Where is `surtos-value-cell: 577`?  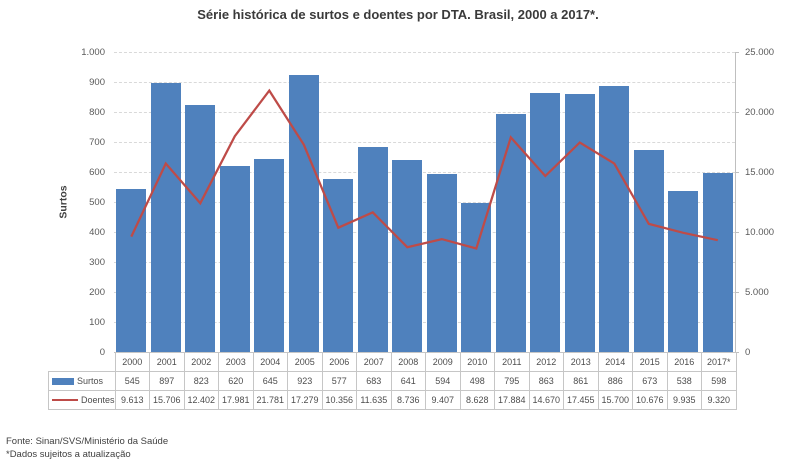
surtos-value-cell: 577 is located at coordinates (339, 381).